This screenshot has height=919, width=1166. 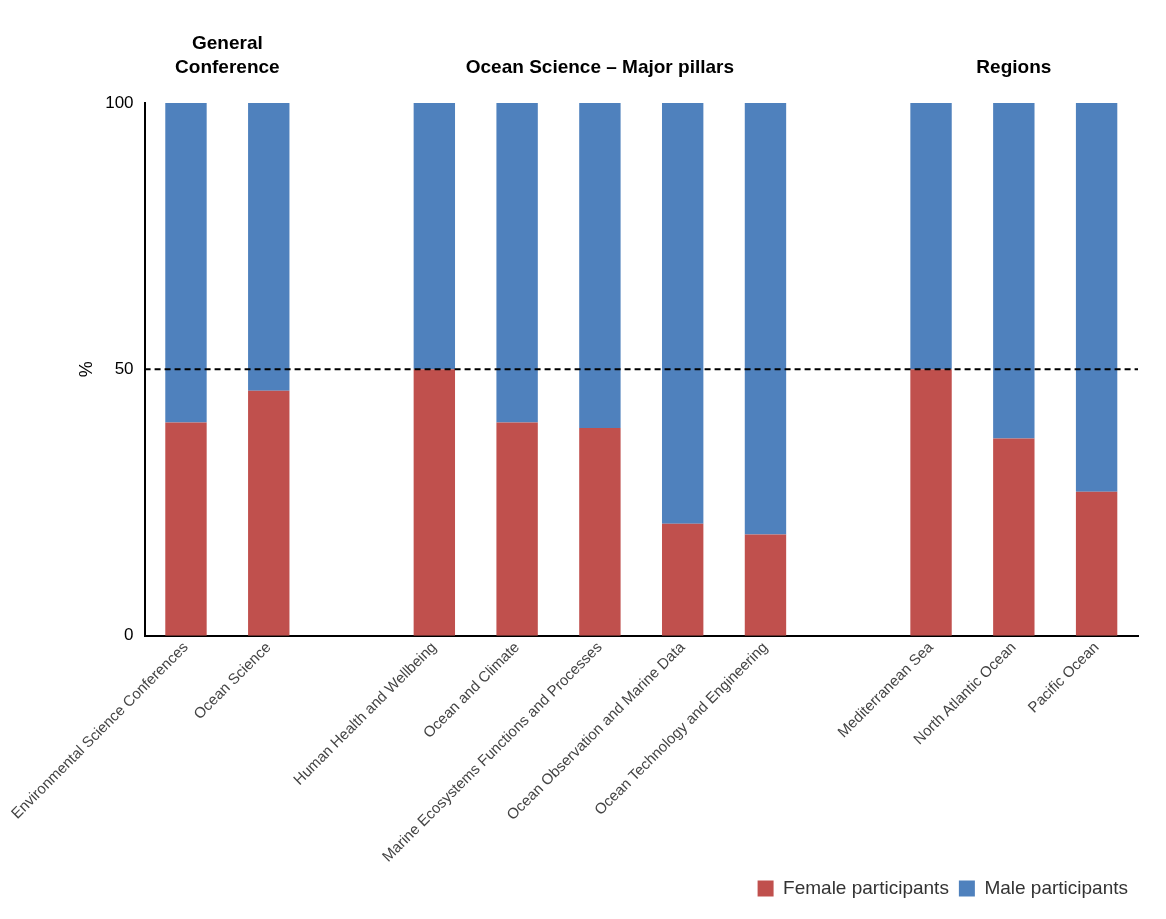 I want to click on legend-label: Male participants, so click(x=1056, y=887).